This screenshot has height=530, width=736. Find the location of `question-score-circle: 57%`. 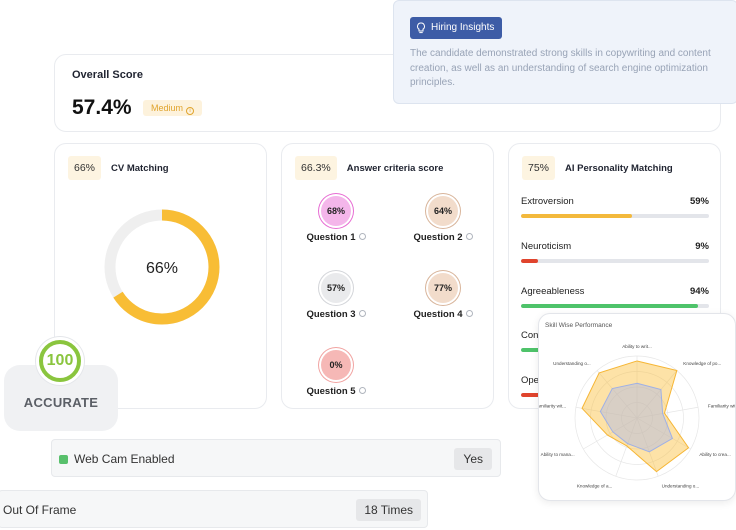

question-score-circle: 57% is located at coordinates (336, 288).